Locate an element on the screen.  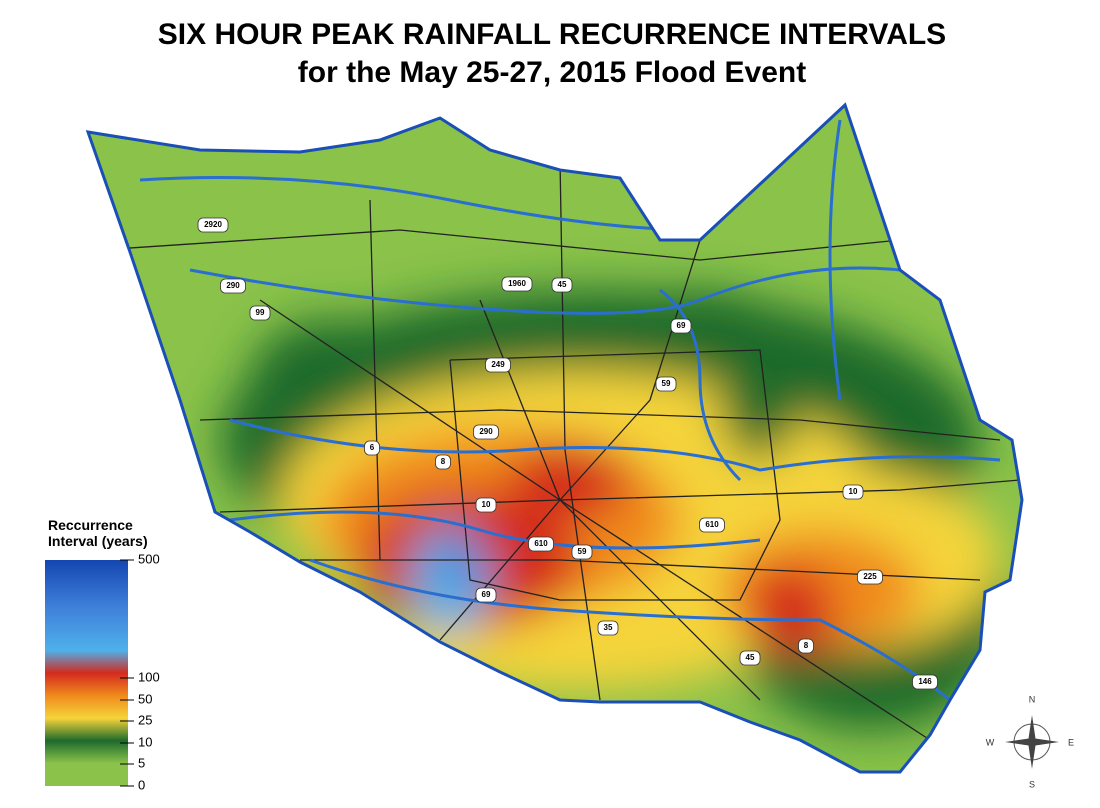
compass-n: N is located at coordinates (1032, 699).